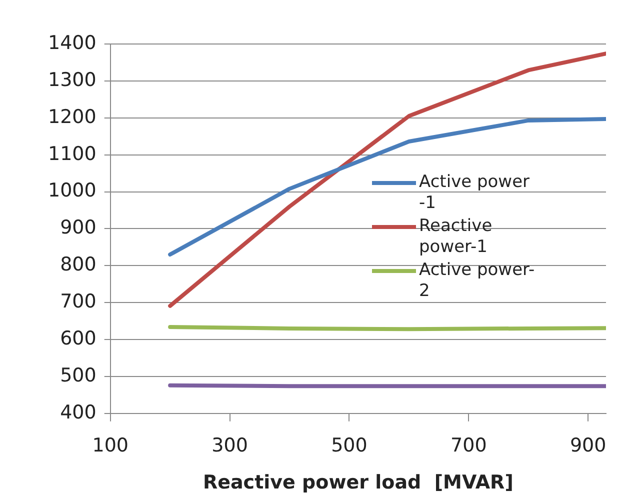 The width and height of the screenshot is (638, 499). What do you see at coordinates (456, 237) in the screenshot?
I see `legend-label: Reactive power-1` at bounding box center [456, 237].